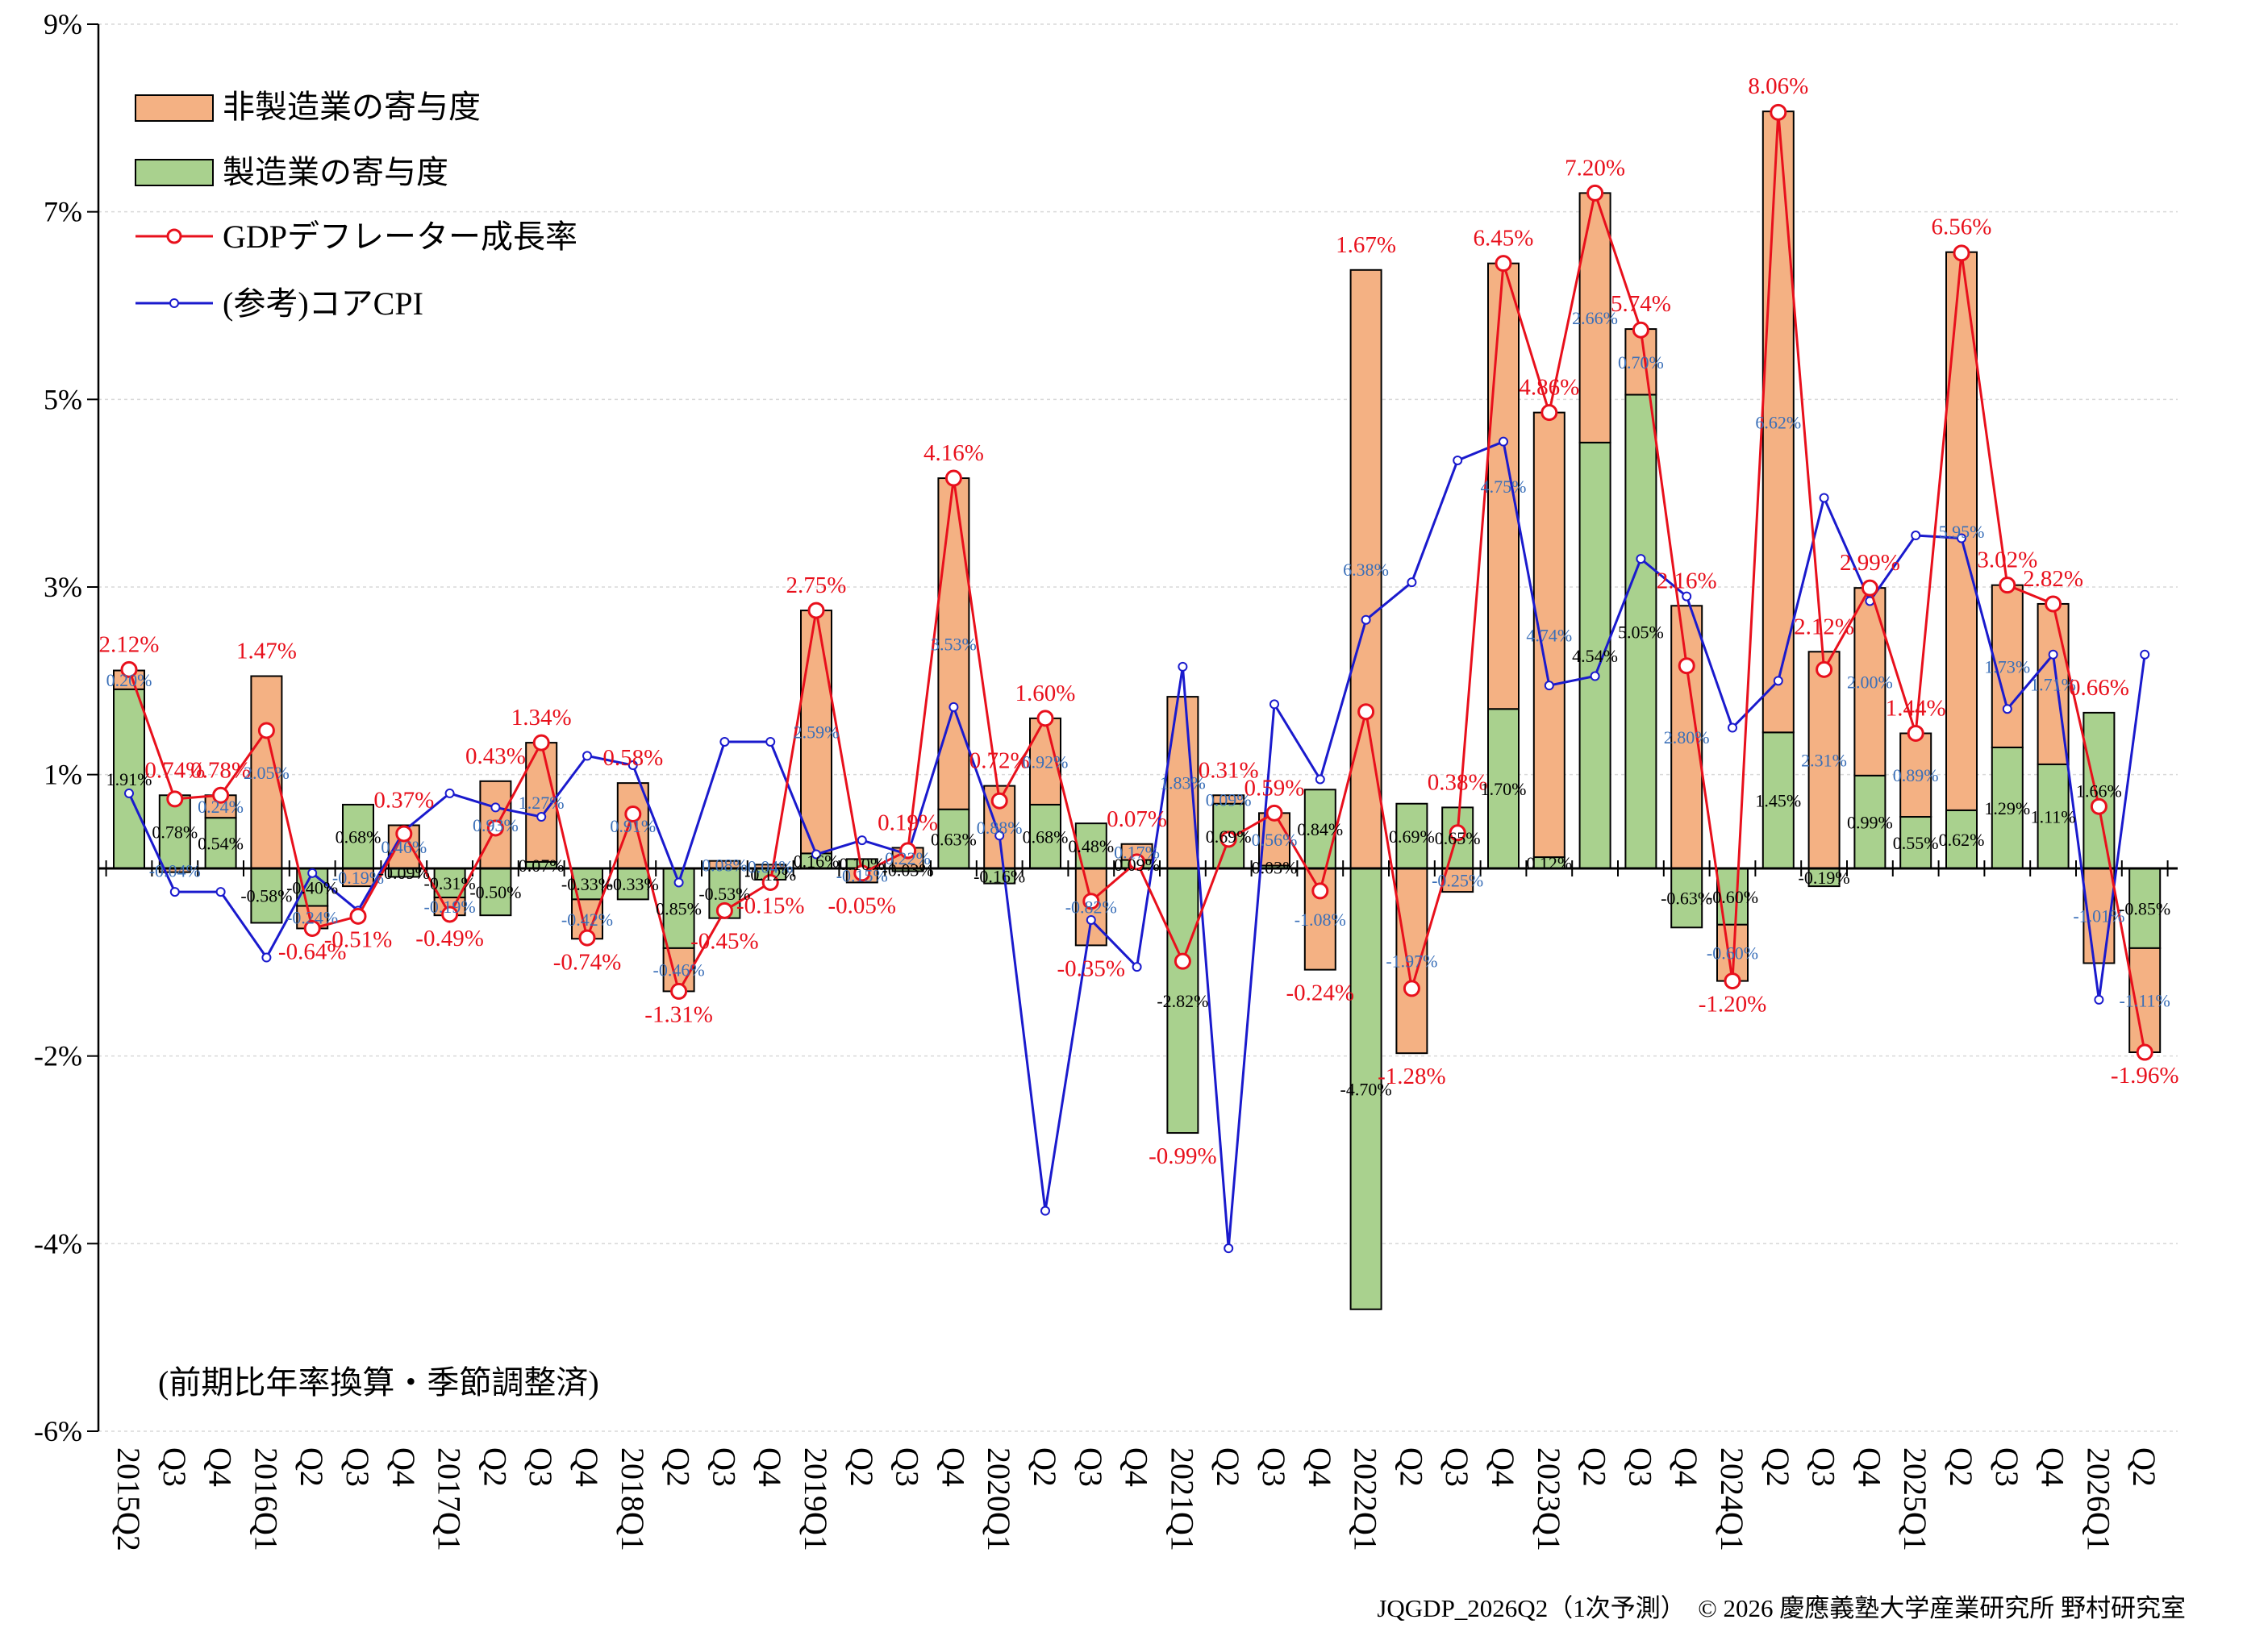 This screenshot has width=2268, height=1632. What do you see at coordinates (400, 237) in the screenshot?
I see `legend-label-gdp: GDPデフレーター成長率` at bounding box center [400, 237].